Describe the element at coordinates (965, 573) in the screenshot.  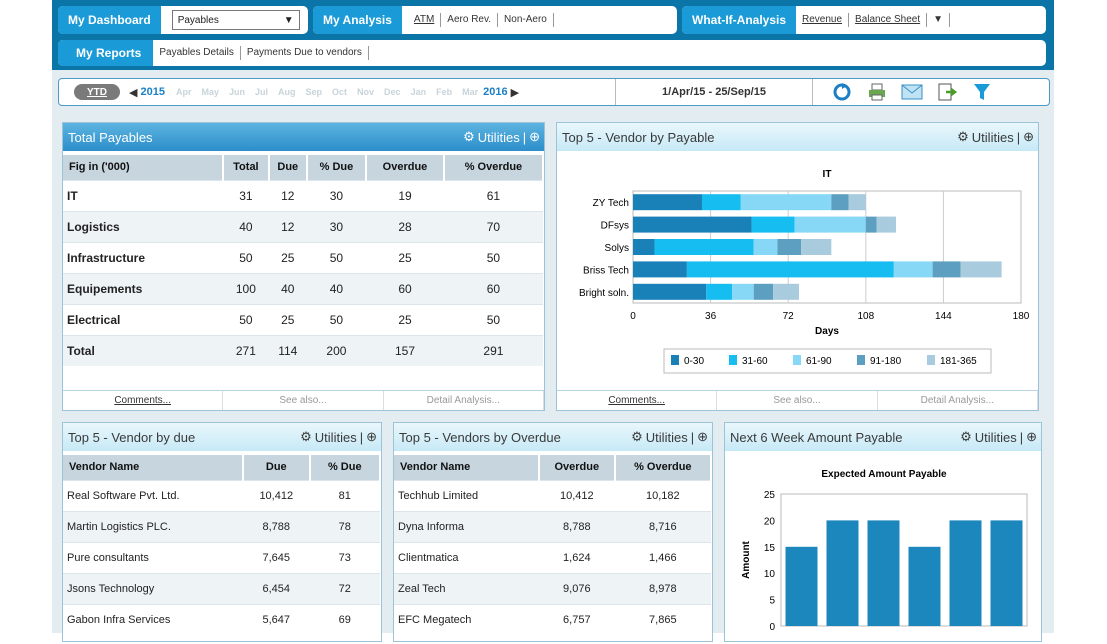
I see `bar` at that location.